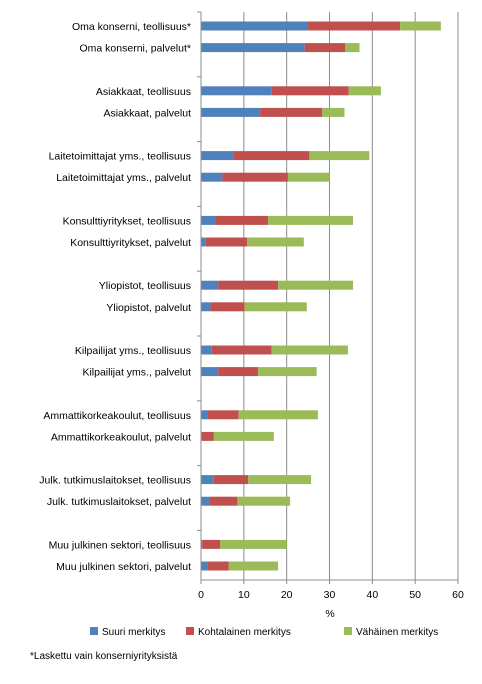 The width and height of the screenshot is (482, 684). What do you see at coordinates (244, 632) in the screenshot?
I see `legend-label: Kohtalainen merkitys` at bounding box center [244, 632].